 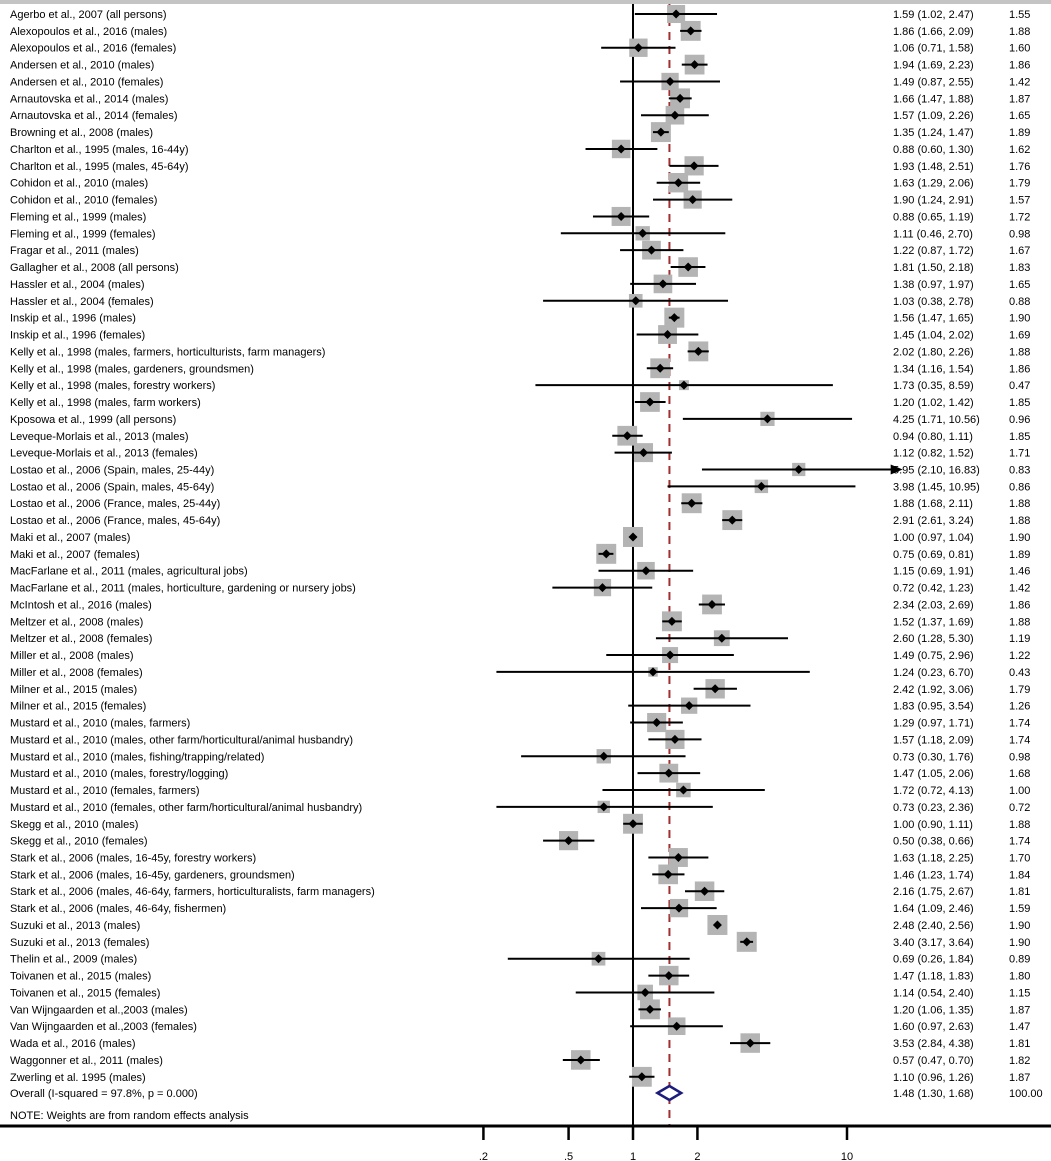 I want to click on weight-text: 1.72, so click(x=1019, y=217).